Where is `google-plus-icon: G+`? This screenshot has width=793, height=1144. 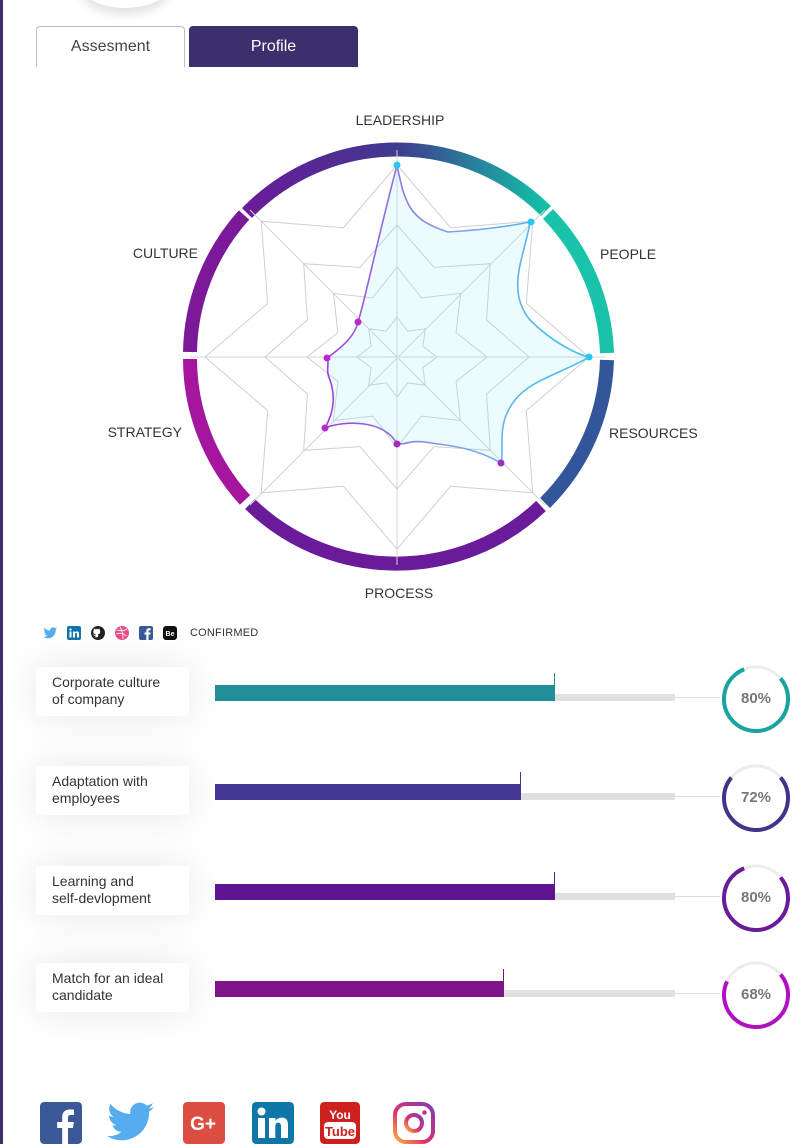
google-plus-icon: G+ is located at coordinates (204, 1123).